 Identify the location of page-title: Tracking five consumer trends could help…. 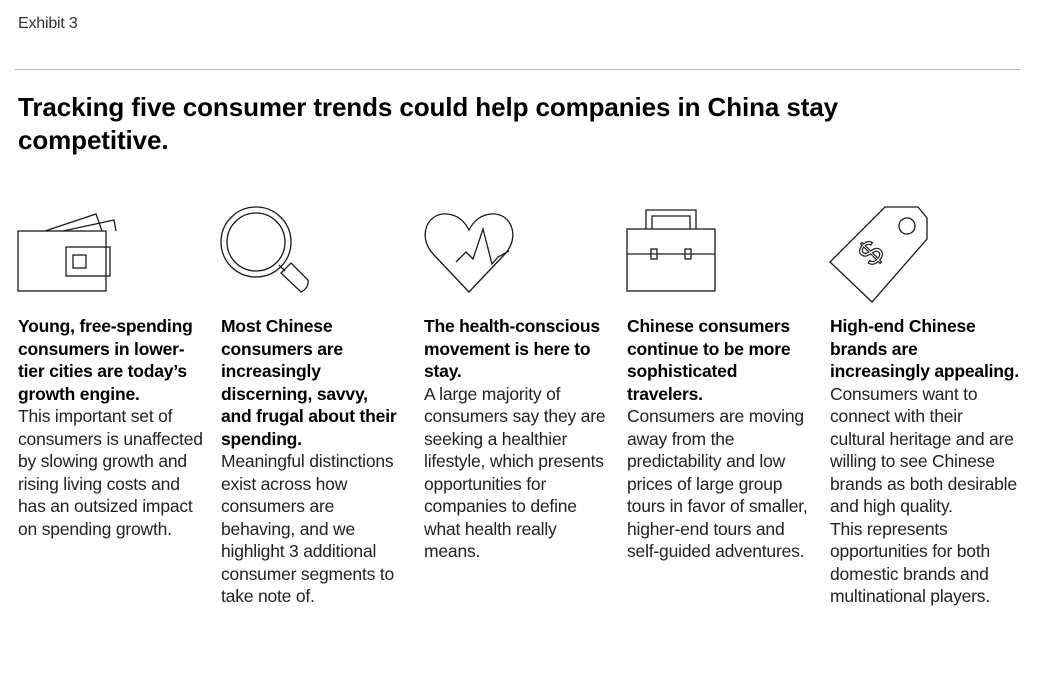
(428, 123).